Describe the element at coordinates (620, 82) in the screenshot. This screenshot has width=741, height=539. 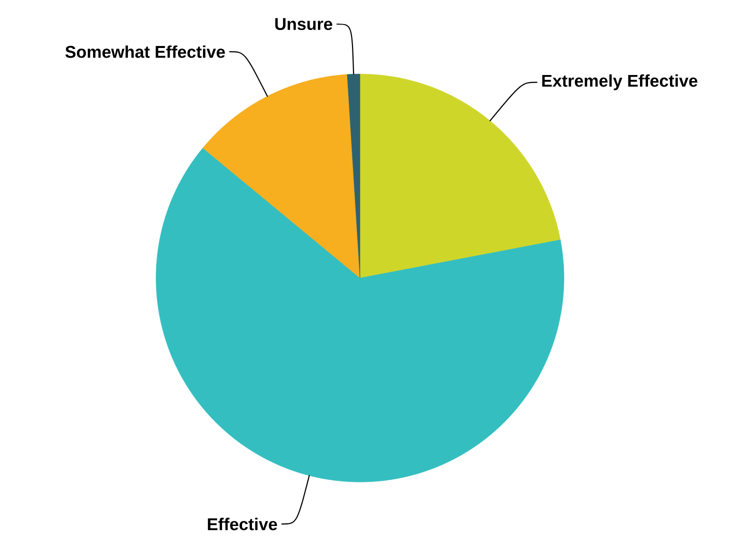
I see `slice-label: Extremely Effective` at that location.